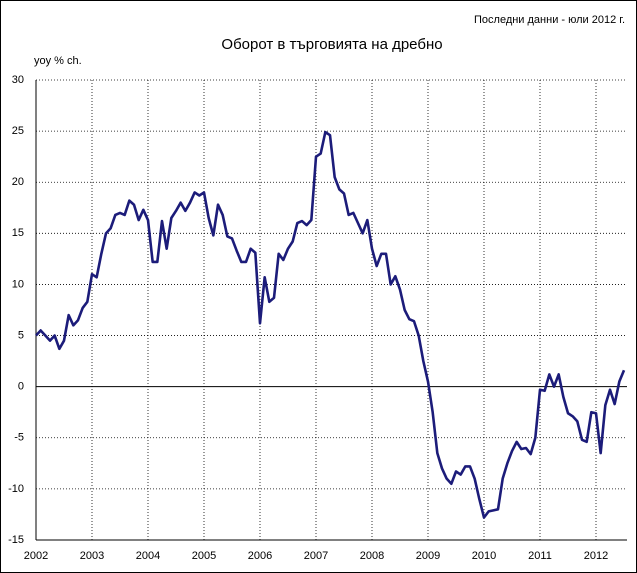 The image size is (637, 573). Describe the element at coordinates (18, 131) in the screenshot. I see `y-tick-label: 25` at that location.